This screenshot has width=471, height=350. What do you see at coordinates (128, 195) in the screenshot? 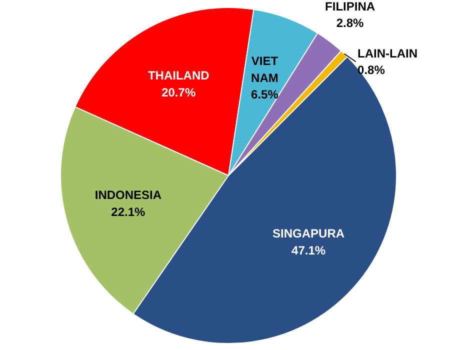
I see `slice-label: INDONESIA` at bounding box center [128, 195].